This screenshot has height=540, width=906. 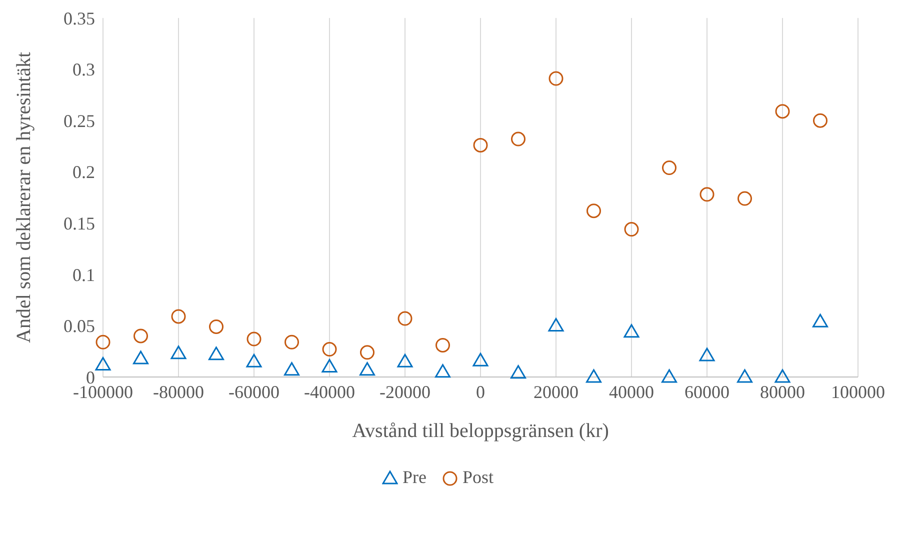 What do you see at coordinates (707, 392) in the screenshot?
I see `x-tick-label: 60000` at bounding box center [707, 392].